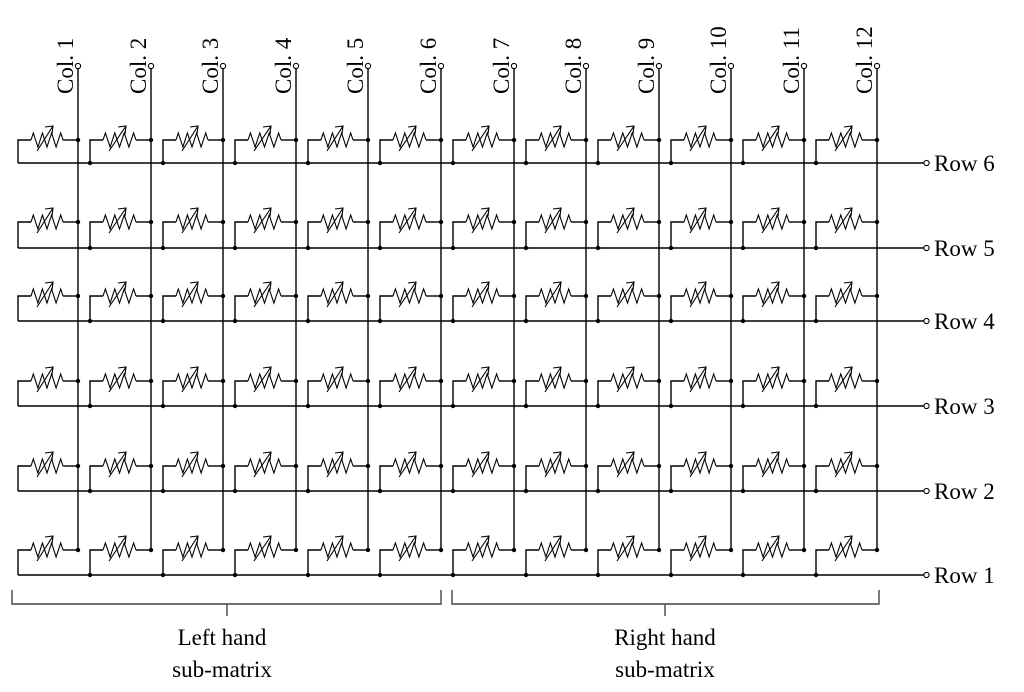 This screenshot has height=692, width=1024. Describe the element at coordinates (964, 163) in the screenshot. I see `row-label: Row 6` at that location.